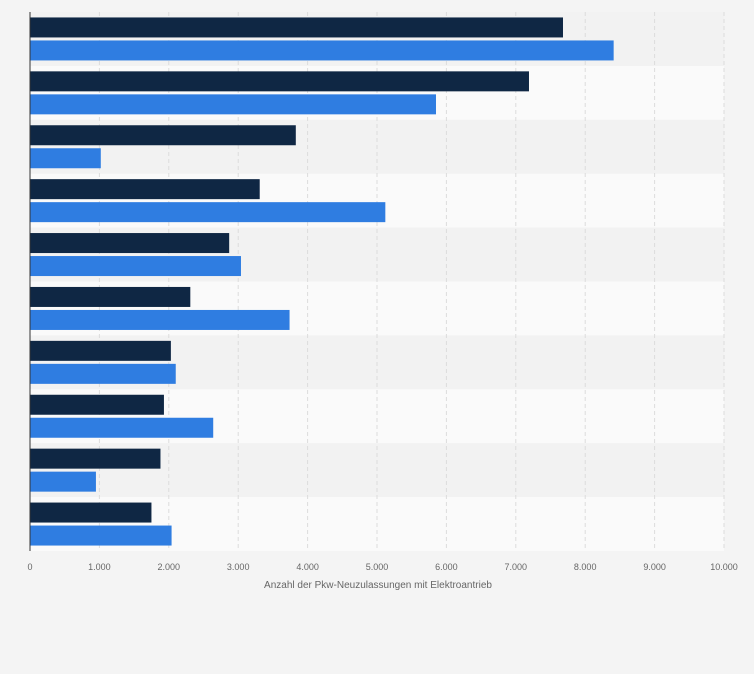 This screenshot has width=754, height=674. Describe the element at coordinates (516, 567) in the screenshot. I see `x-tick-label: 7.000` at that location.